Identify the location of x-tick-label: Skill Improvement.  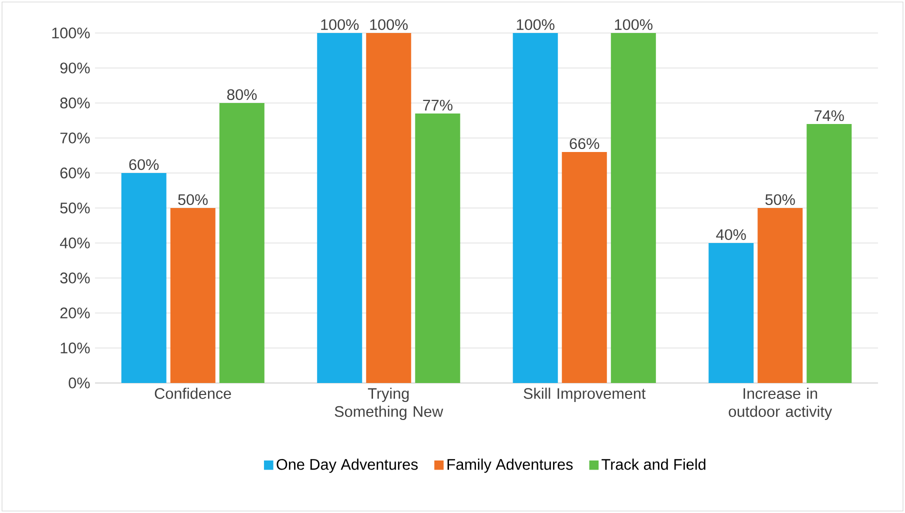
(585, 395).